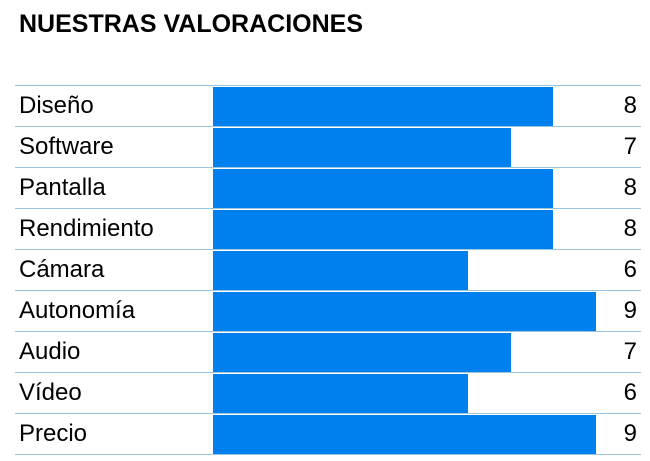 This screenshot has height=461, width=650. What do you see at coordinates (56, 105) in the screenshot?
I see `rating-label: Diseño` at bounding box center [56, 105].